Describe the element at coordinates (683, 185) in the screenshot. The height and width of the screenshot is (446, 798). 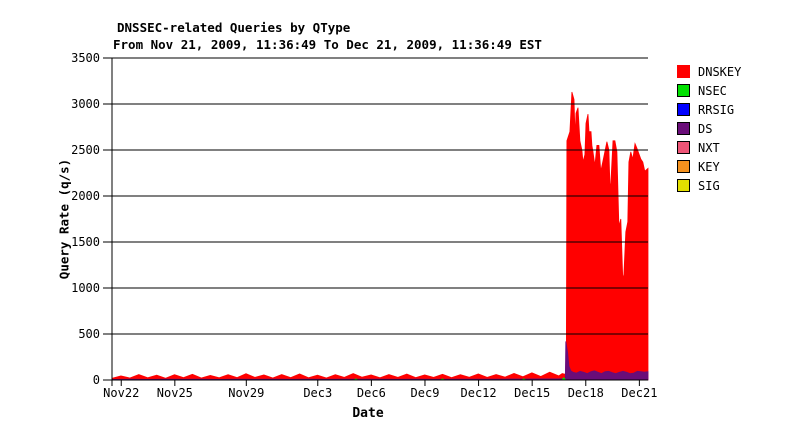
I see `legend-swatch-sig` at that location.